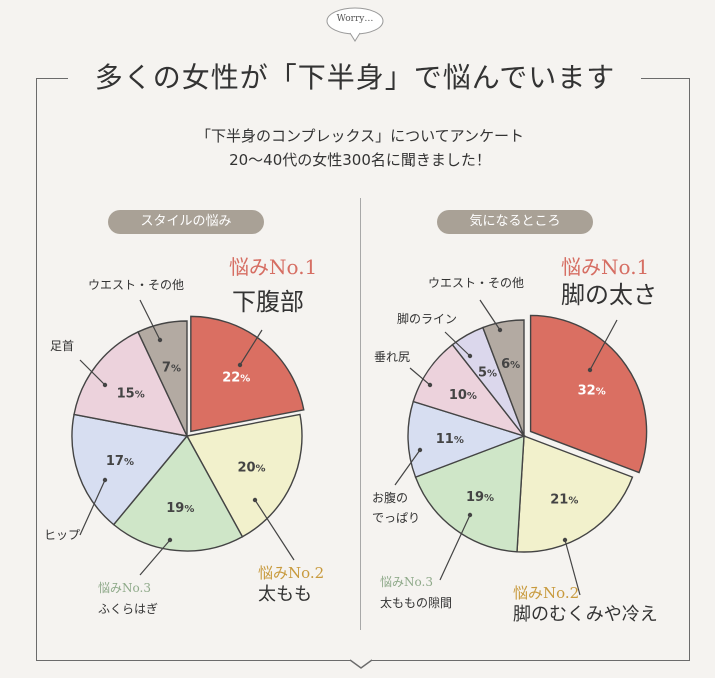 The width and height of the screenshot is (715, 678). What do you see at coordinates (406, 582) in the screenshot?
I see `rank-label-2-3: 悩みNo.3` at bounding box center [406, 582].